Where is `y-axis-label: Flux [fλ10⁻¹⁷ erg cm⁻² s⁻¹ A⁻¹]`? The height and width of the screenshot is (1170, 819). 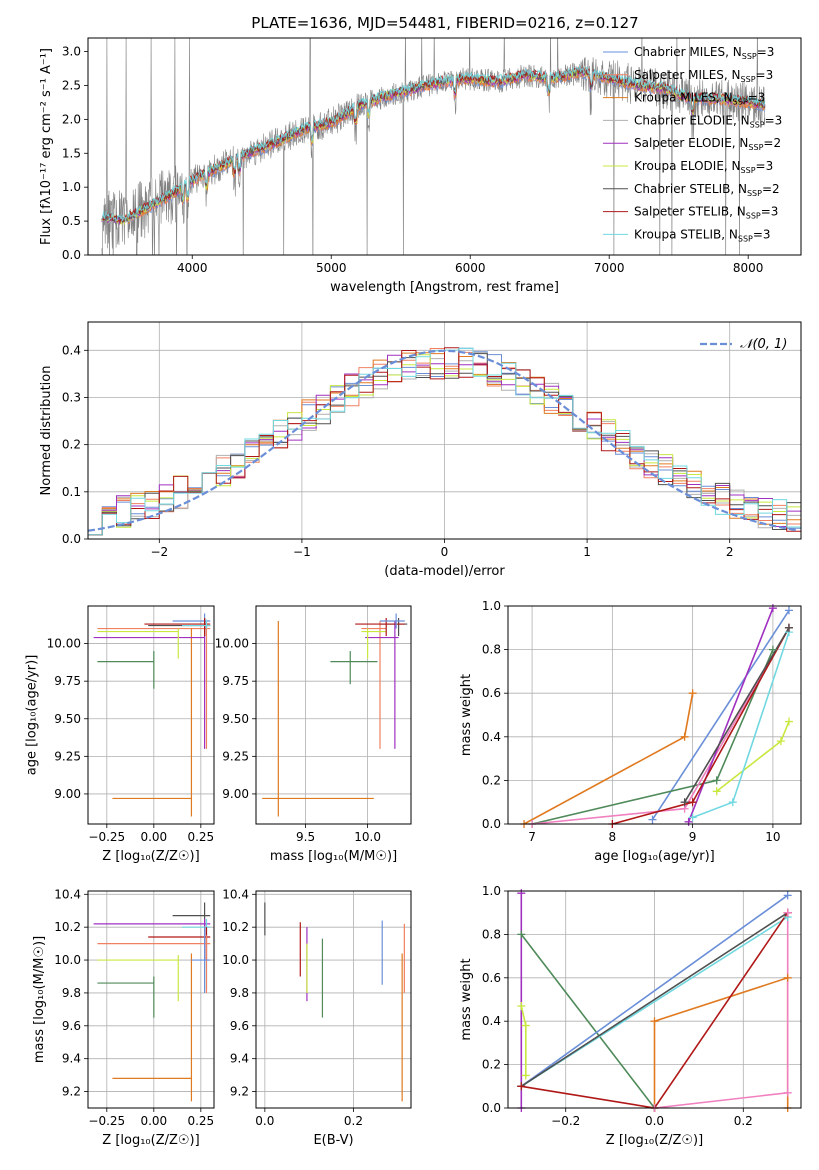
y-axis-label: Flux [fλ10⁻¹⁷ erg cm⁻² s⁻¹ A⁻¹] is located at coordinates (46, 146).